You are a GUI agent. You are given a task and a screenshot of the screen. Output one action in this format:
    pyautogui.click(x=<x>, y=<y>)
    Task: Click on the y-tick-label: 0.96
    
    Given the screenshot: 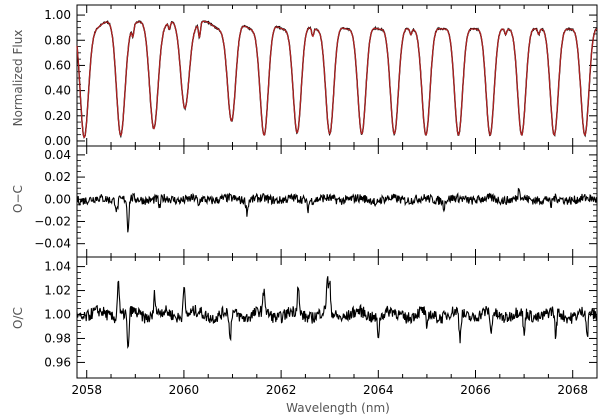 What is the action you would take?
    pyautogui.click(x=57, y=362)
    